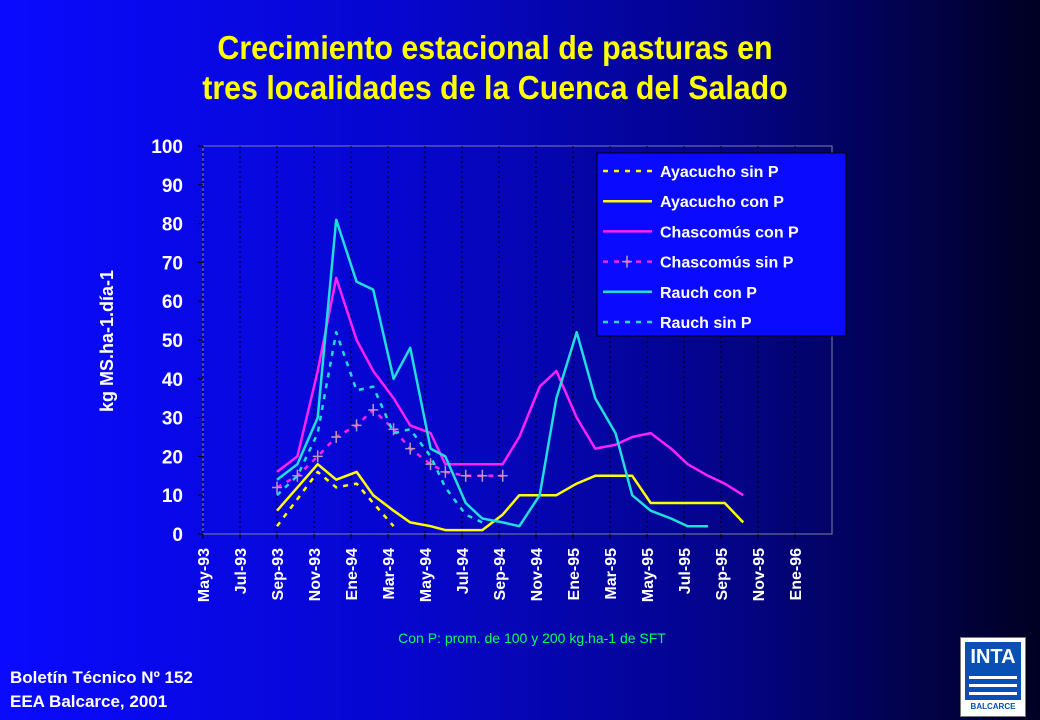 The width and height of the screenshot is (1040, 720). Describe the element at coordinates (500, 574) in the screenshot. I see `x-tick-label: Sep-94` at that location.